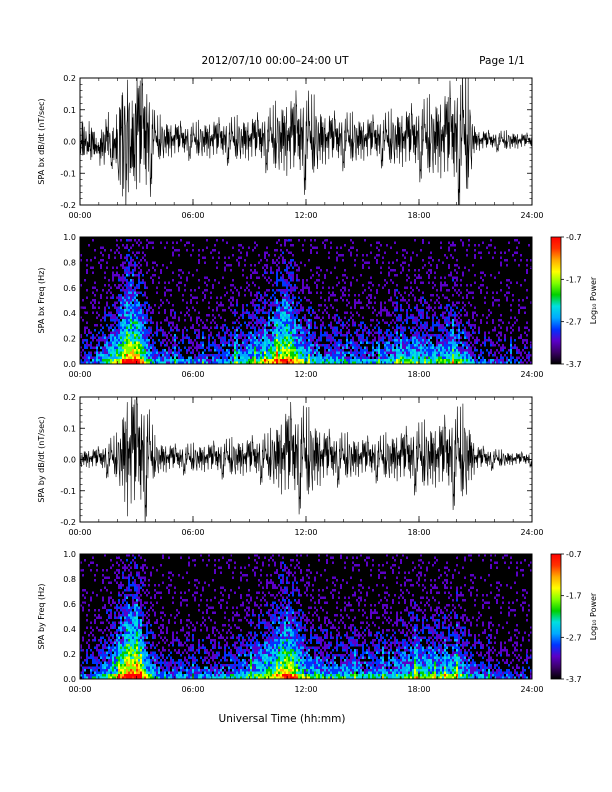 This screenshot has width=612, height=792. What do you see at coordinates (41, 617) in the screenshot?
I see `y-axis-label: SPA by Freq (Hz)` at bounding box center [41, 617].